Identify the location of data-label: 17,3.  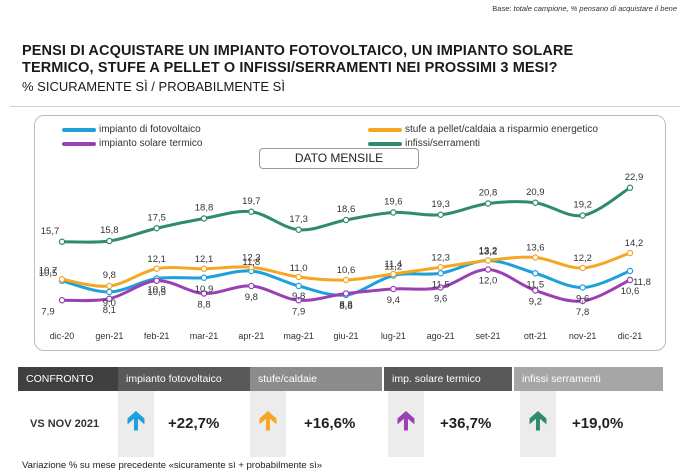
(298, 219).